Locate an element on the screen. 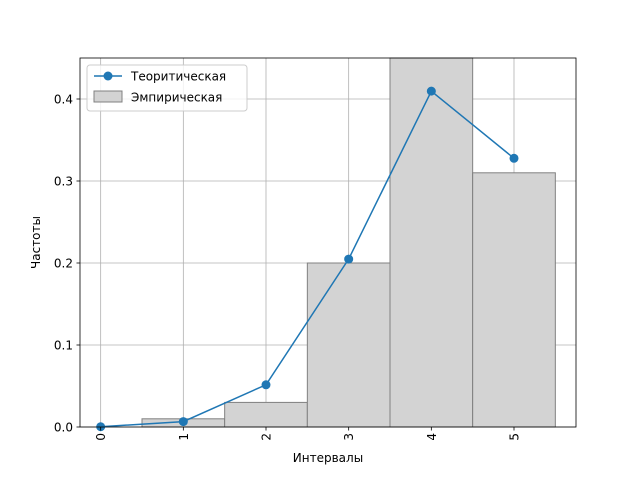 The image size is (640, 480). y-tick-label: 0.4 is located at coordinates (63, 100).